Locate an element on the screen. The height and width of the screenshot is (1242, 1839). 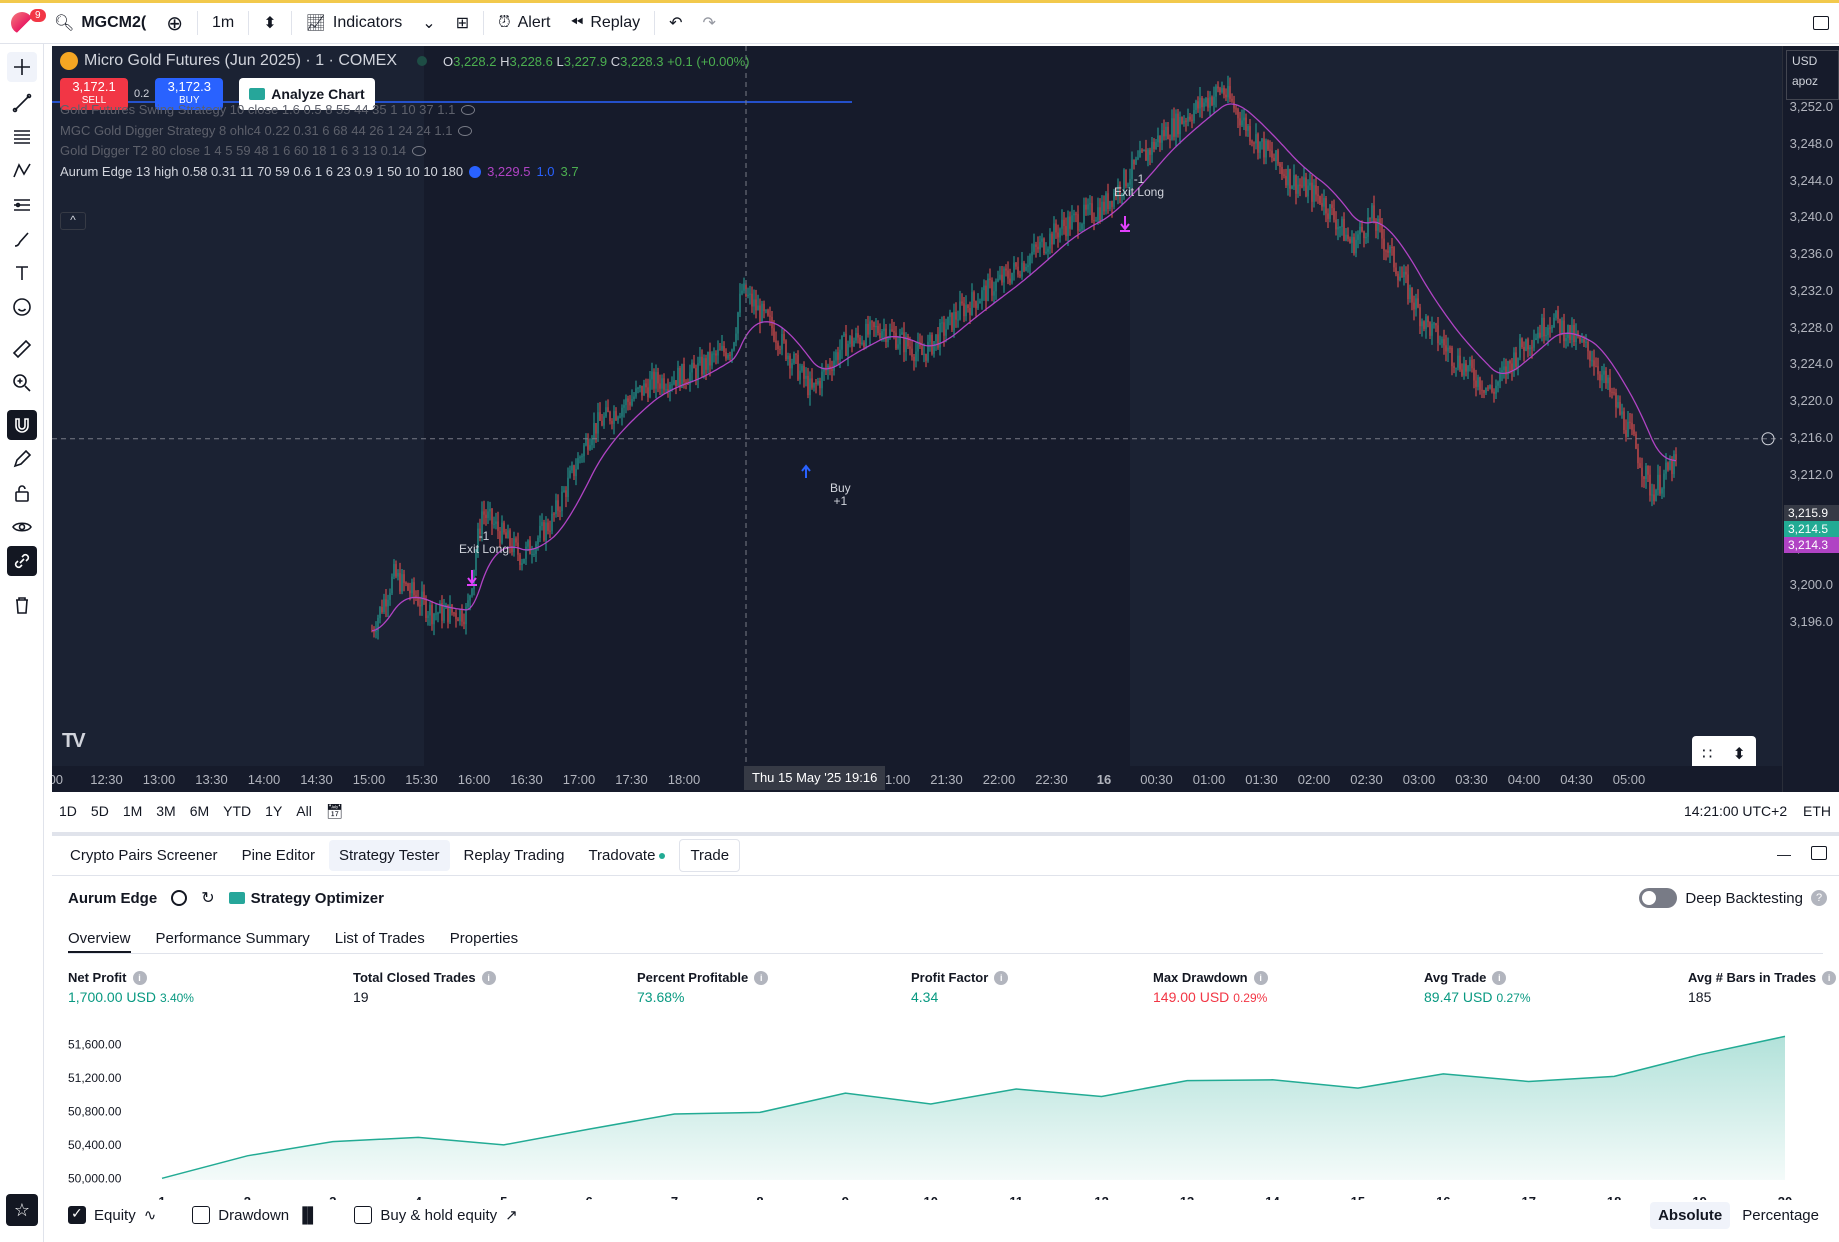
indicators-button: 📈︎ Indicators is located at coordinates (354, 23).